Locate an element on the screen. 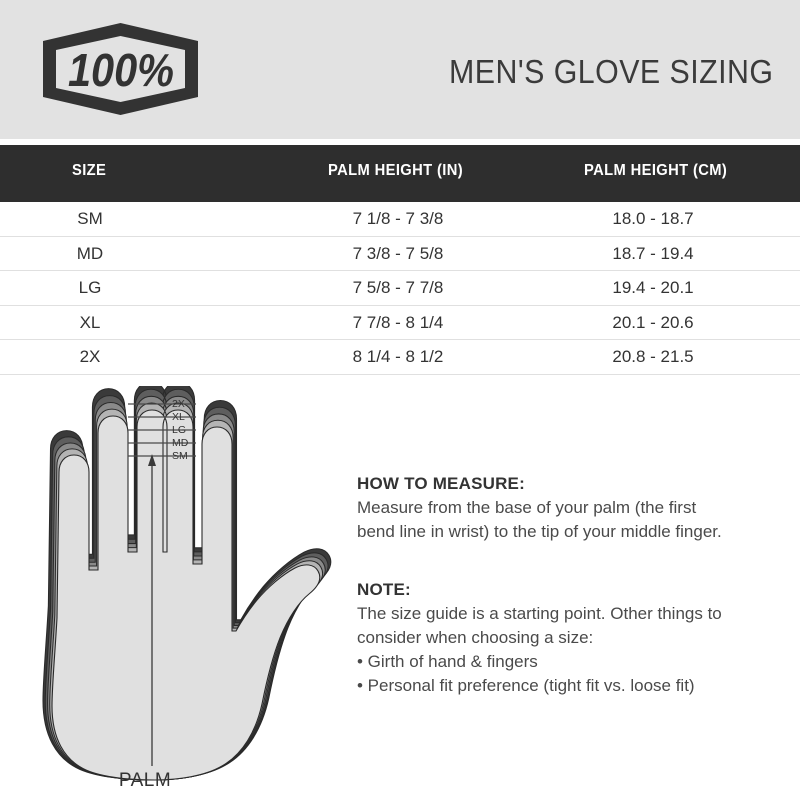  cell-palm-in: 7 3/8 - 7 5/8 is located at coordinates (398, 253).